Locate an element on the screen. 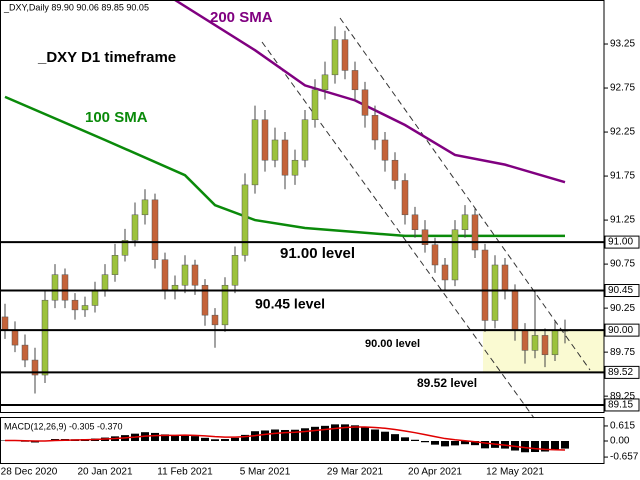 The image size is (640, 480). level-tag-label: 90.00 is located at coordinates (620, 330).